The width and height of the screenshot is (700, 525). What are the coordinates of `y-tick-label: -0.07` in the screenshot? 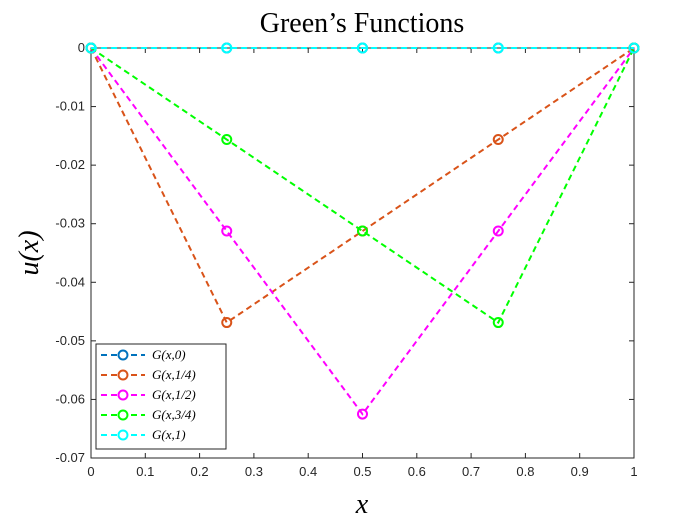 It's located at (70, 457).